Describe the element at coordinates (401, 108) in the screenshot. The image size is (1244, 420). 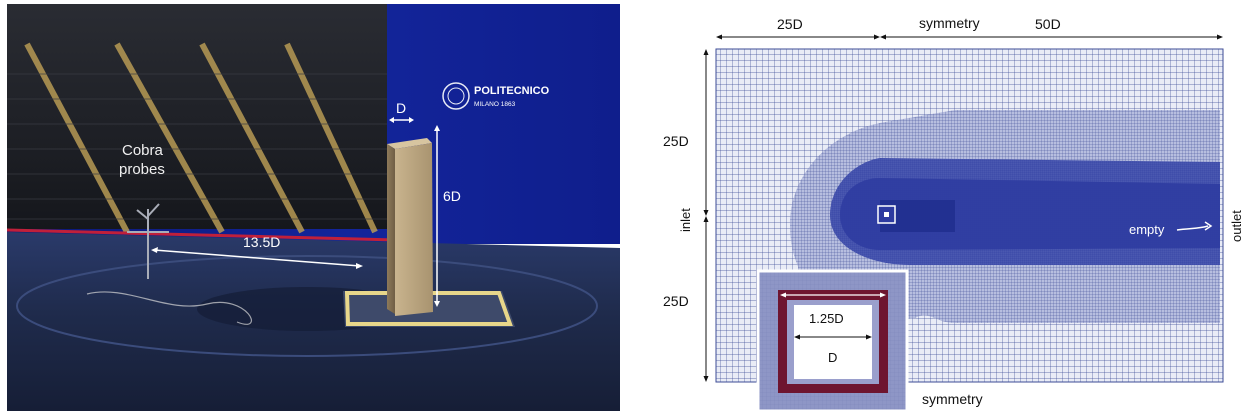
I see `width-label: D` at that location.